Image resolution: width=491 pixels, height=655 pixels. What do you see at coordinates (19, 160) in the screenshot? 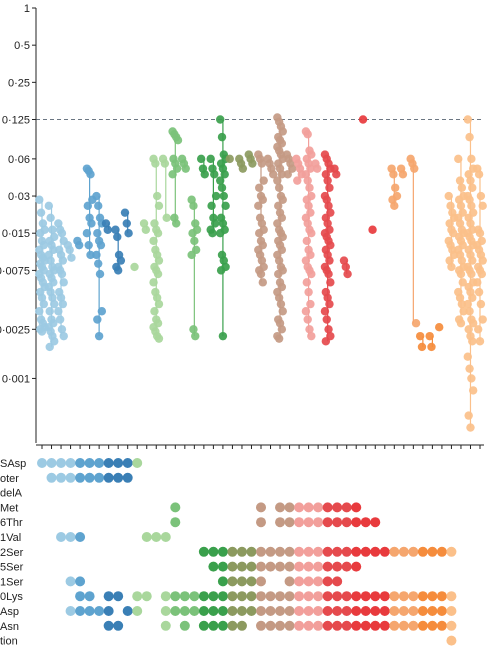
I see `y-tick-label: 0·06` at bounding box center [19, 160].